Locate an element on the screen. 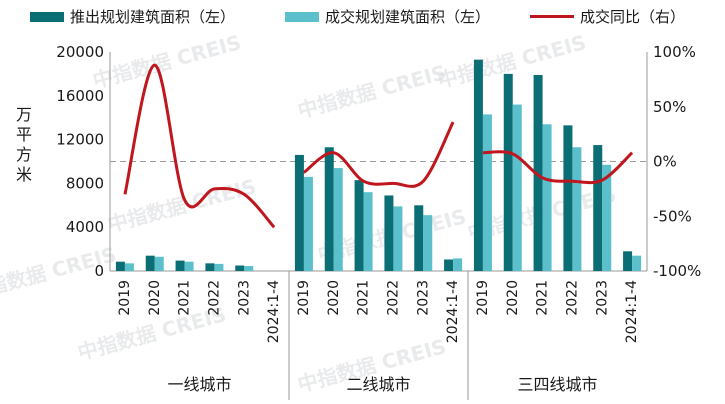 Image resolution: width=725 pixels, height=404 pixels. y-tick-label: 0 is located at coordinates (99, 271).